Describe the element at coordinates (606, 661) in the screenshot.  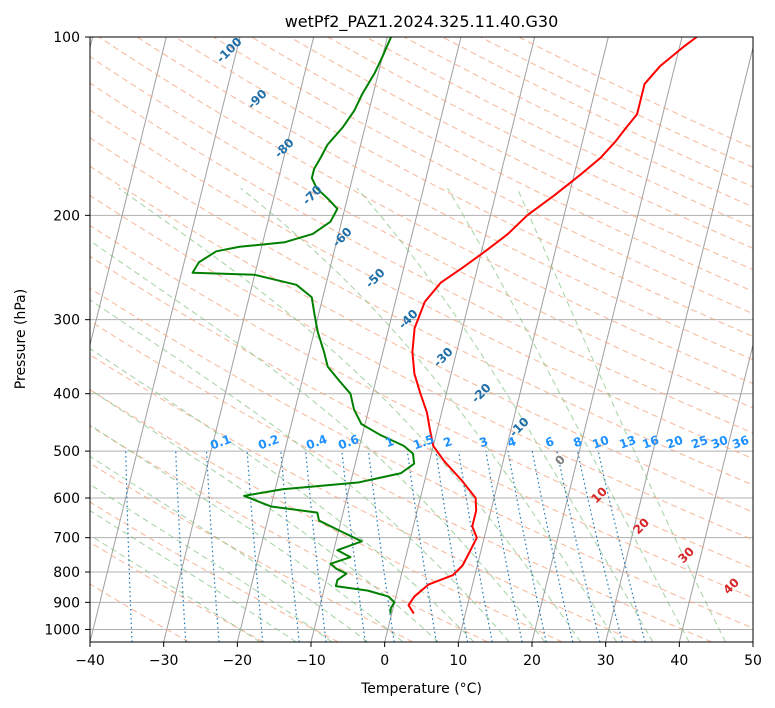
I see `x-tick-label: 30` at that location.